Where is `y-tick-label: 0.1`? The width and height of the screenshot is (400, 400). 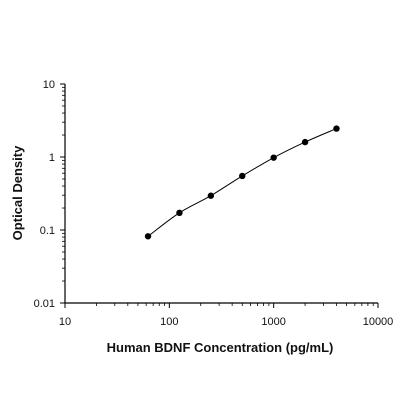
y-tick-label: 0.1 is located at coordinates (47, 231).